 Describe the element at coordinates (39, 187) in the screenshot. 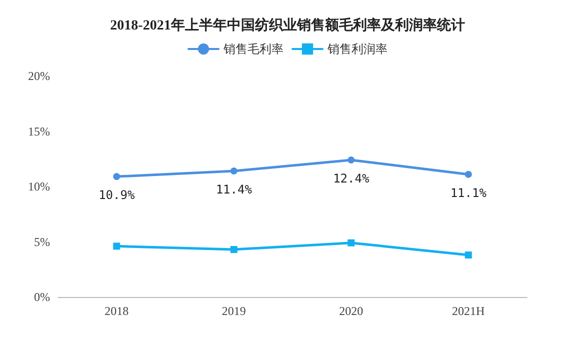

I see `y-tick-label: 10%` at that location.